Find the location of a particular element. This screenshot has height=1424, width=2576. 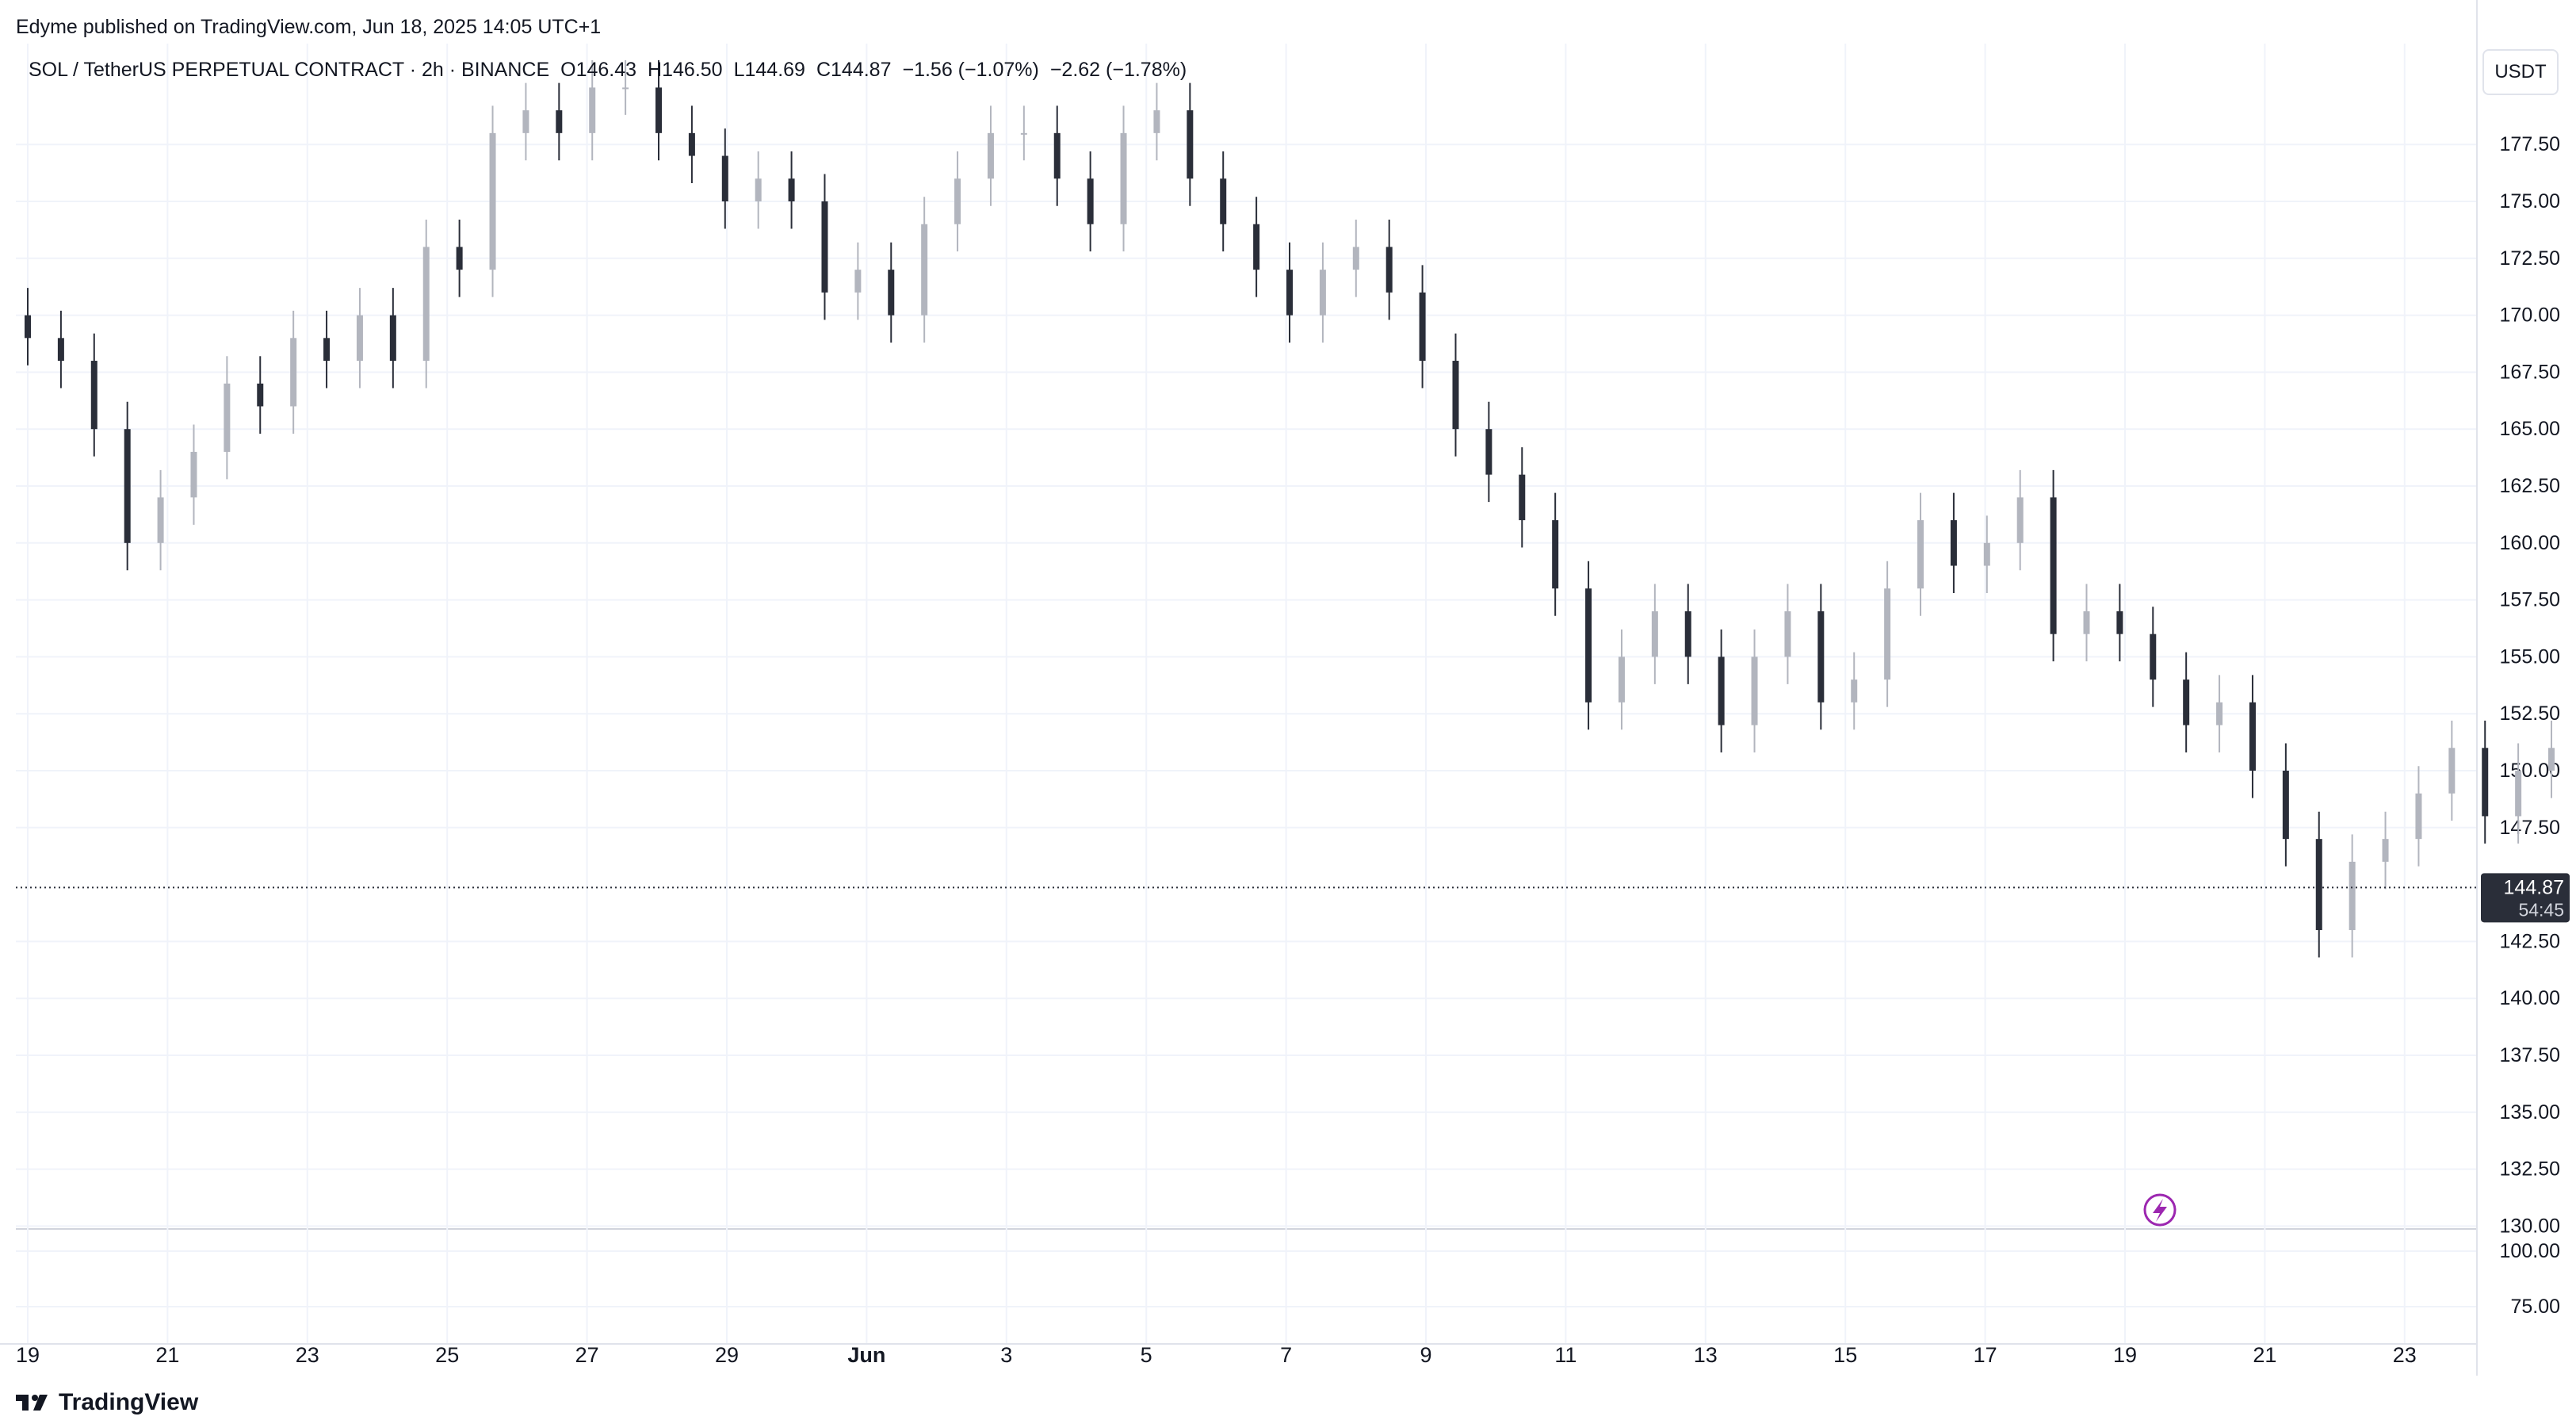

ohlc-open: O146.43 is located at coordinates (598, 70).